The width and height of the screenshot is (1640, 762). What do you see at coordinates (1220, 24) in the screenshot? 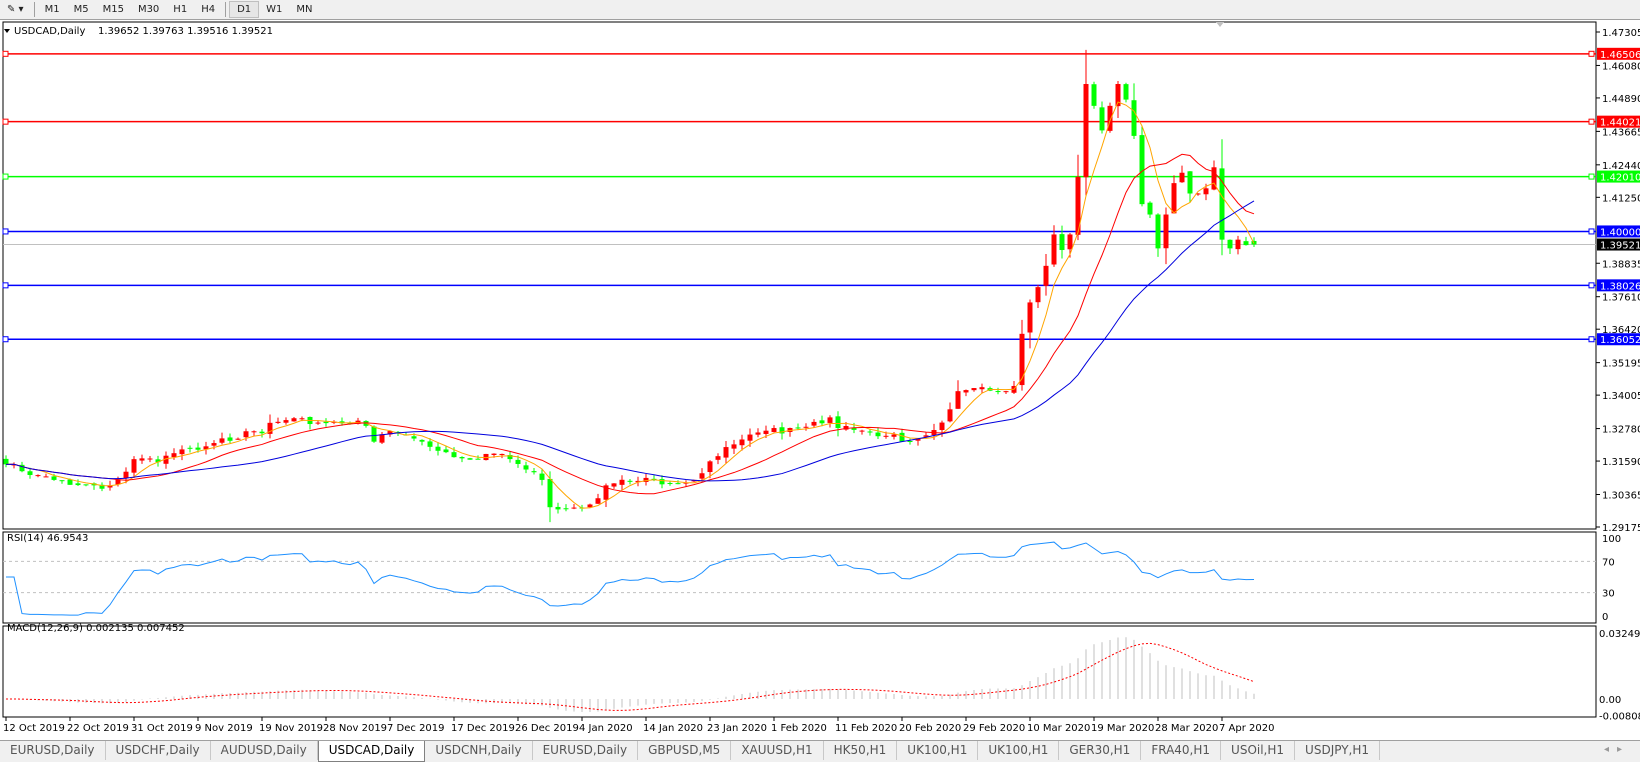
I see `chart-shift-marker-icon` at bounding box center [1220, 24].